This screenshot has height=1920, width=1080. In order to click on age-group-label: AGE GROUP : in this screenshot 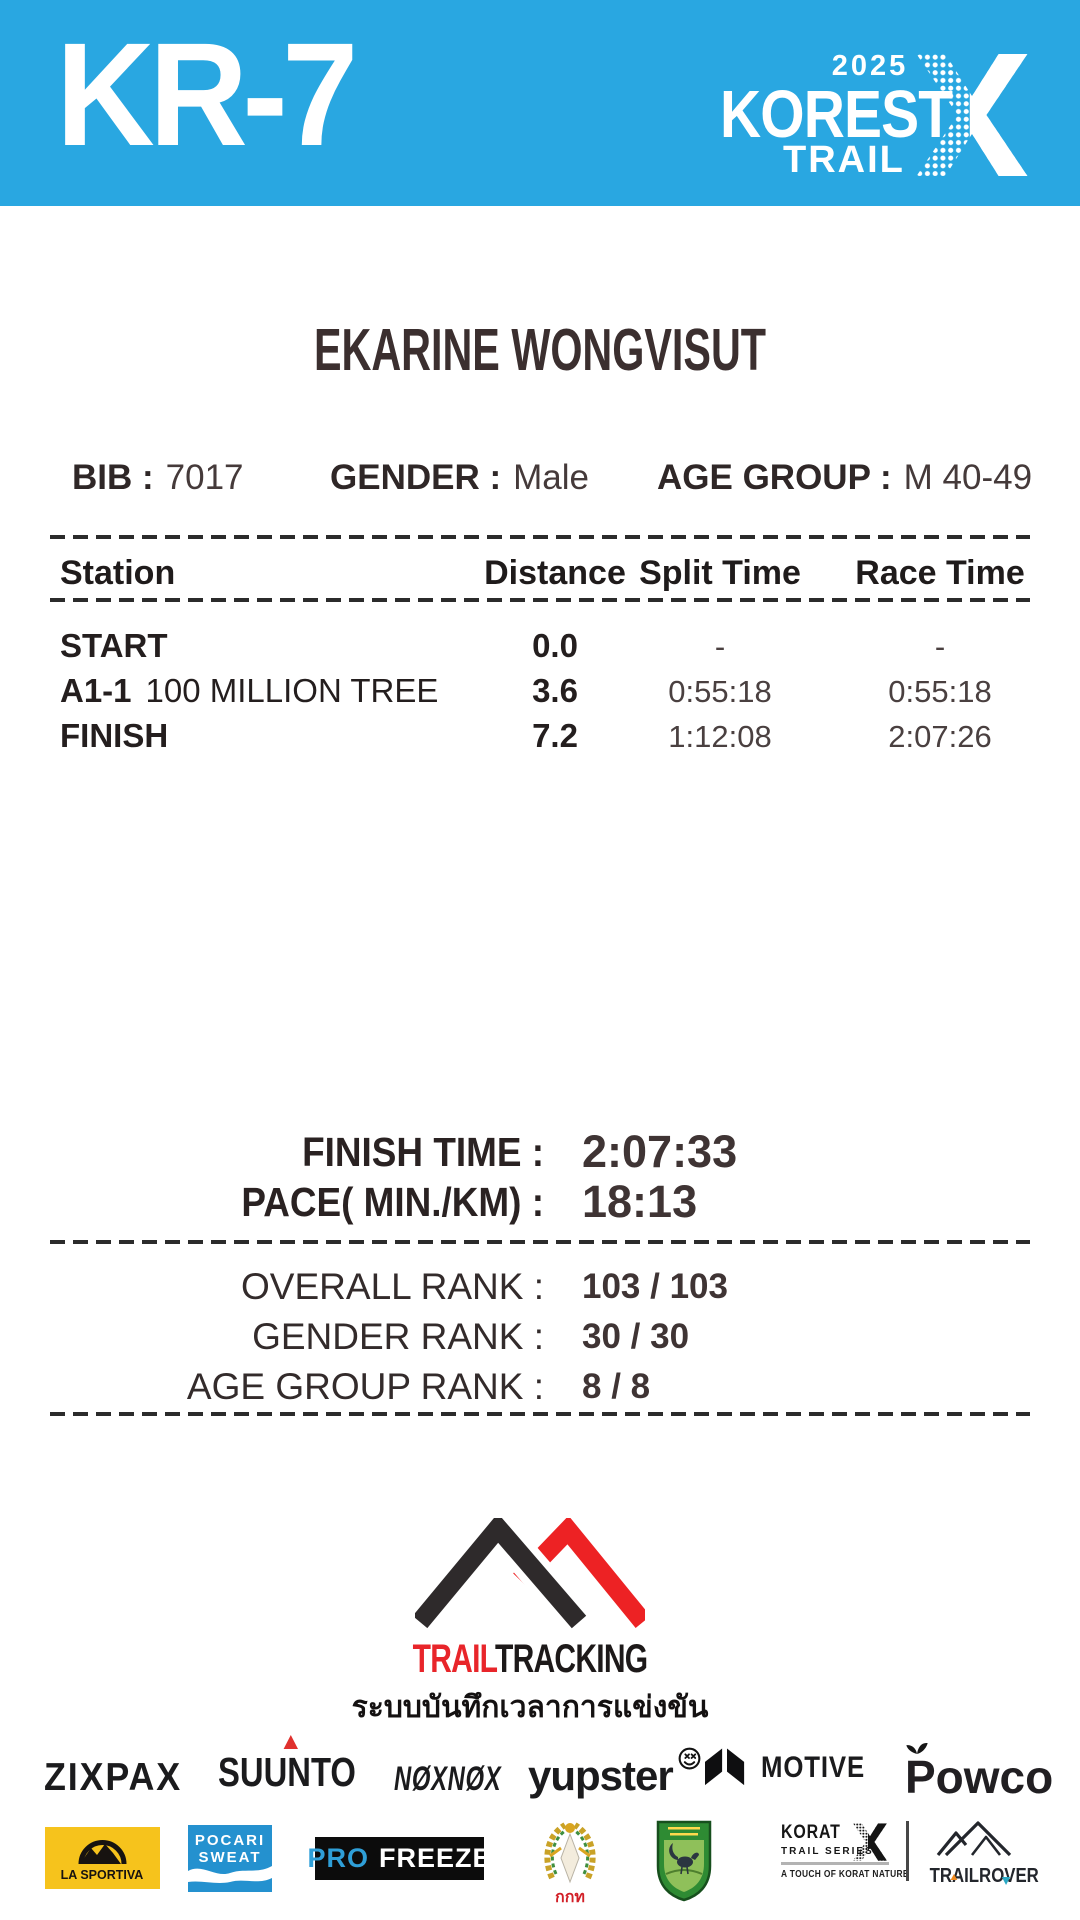, I will do `click(774, 477)`.